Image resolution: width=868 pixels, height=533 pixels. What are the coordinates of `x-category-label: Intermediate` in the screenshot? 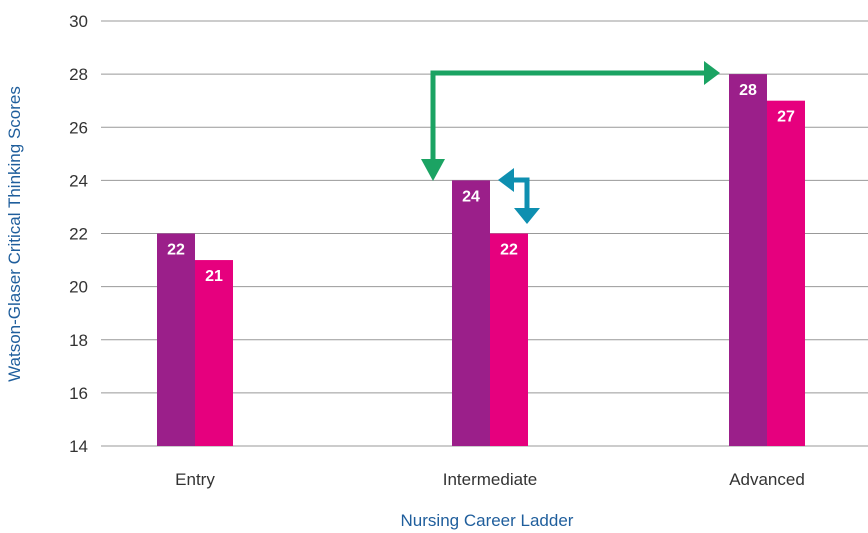 It's located at (490, 479).